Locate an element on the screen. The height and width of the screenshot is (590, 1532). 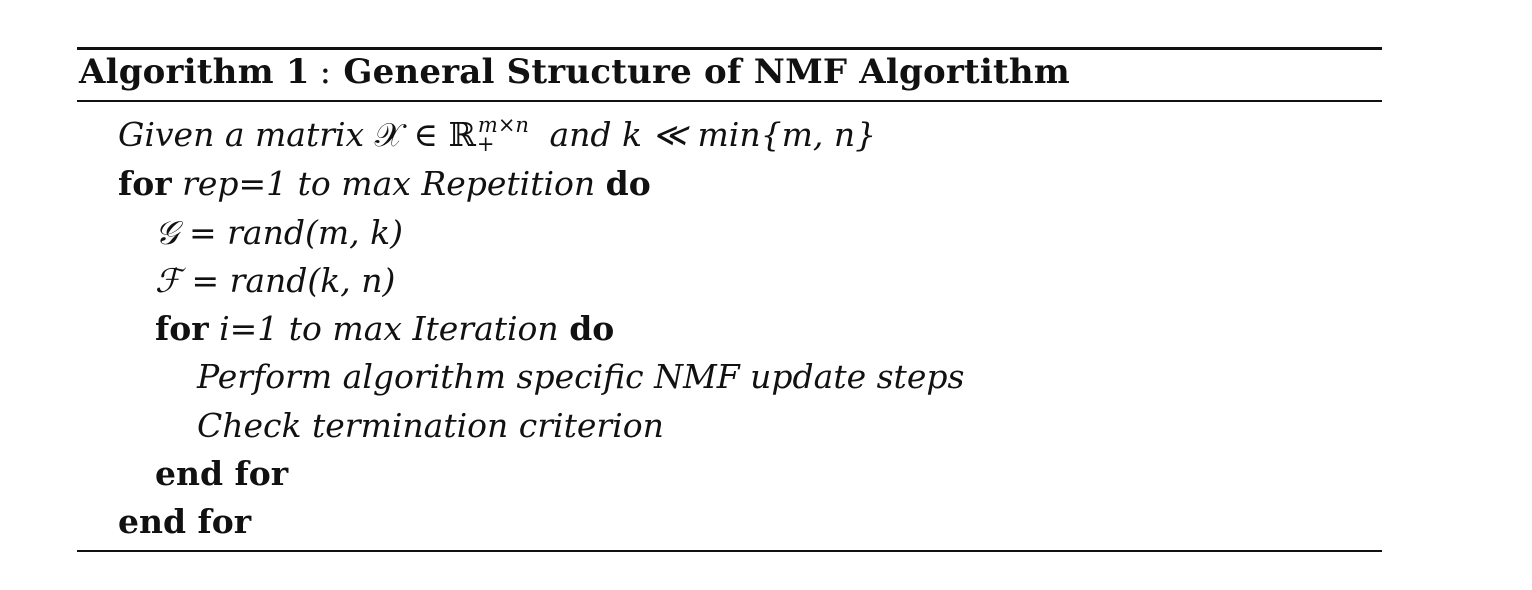
f-expression: rand(k, n) is located at coordinates (312, 280).